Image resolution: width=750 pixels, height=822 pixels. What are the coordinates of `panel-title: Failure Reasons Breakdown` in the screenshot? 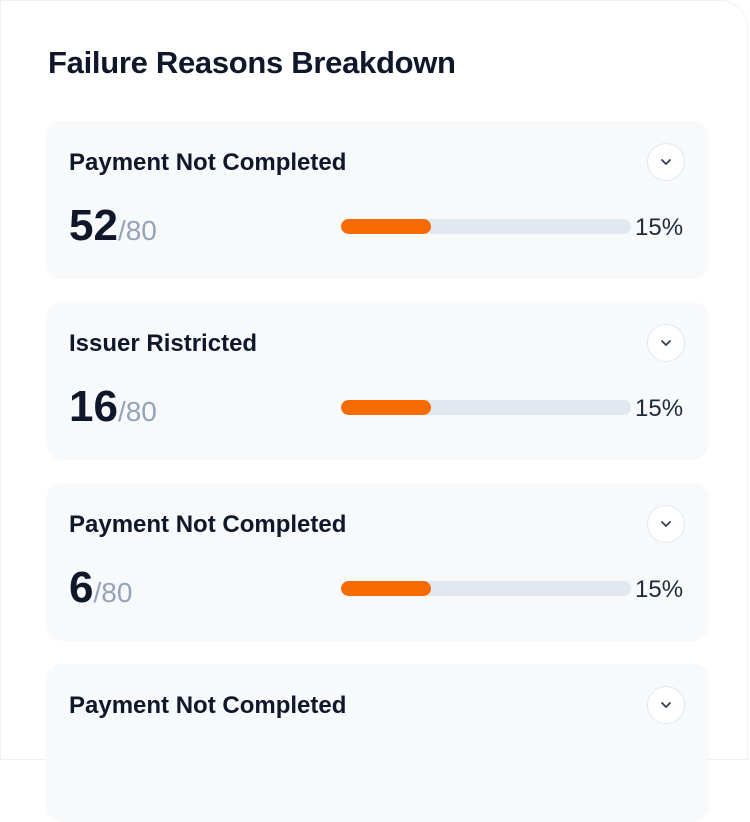 It's located at (252, 62).